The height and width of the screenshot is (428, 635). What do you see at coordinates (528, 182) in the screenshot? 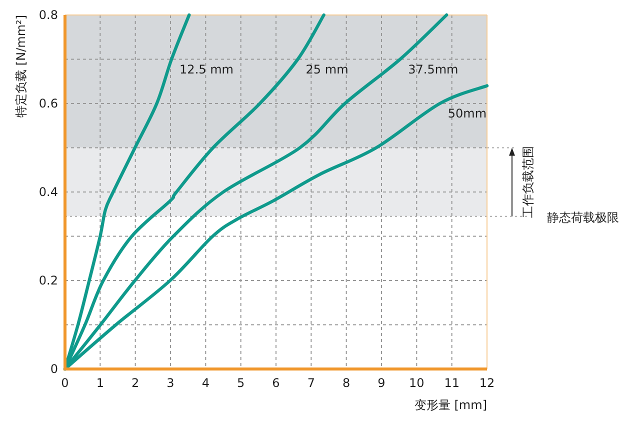
I see `band-label: 工作负载范围` at bounding box center [528, 182].